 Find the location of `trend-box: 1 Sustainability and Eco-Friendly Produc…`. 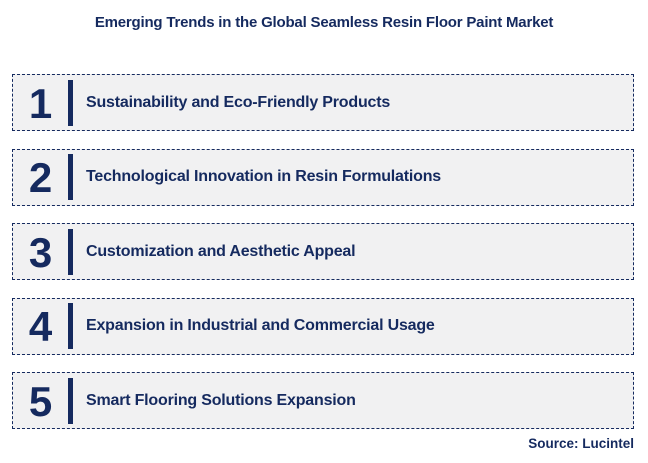

trend-box: 1 Sustainability and Eco-Friendly Produc… is located at coordinates (323, 102).